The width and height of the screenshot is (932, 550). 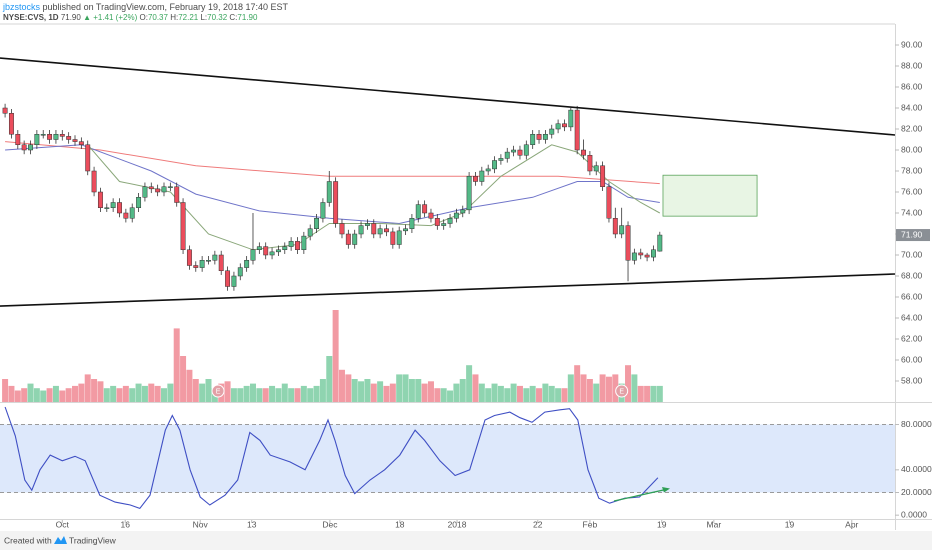 What do you see at coordinates (21, 7) in the screenshot?
I see `author: jbzstocks` at bounding box center [21, 7].